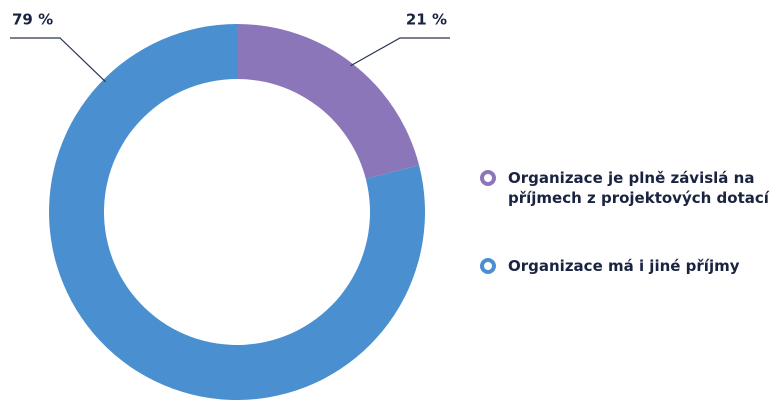  I want to click on legend-item: Organizace má i jiné příjmy, so click(627, 266).